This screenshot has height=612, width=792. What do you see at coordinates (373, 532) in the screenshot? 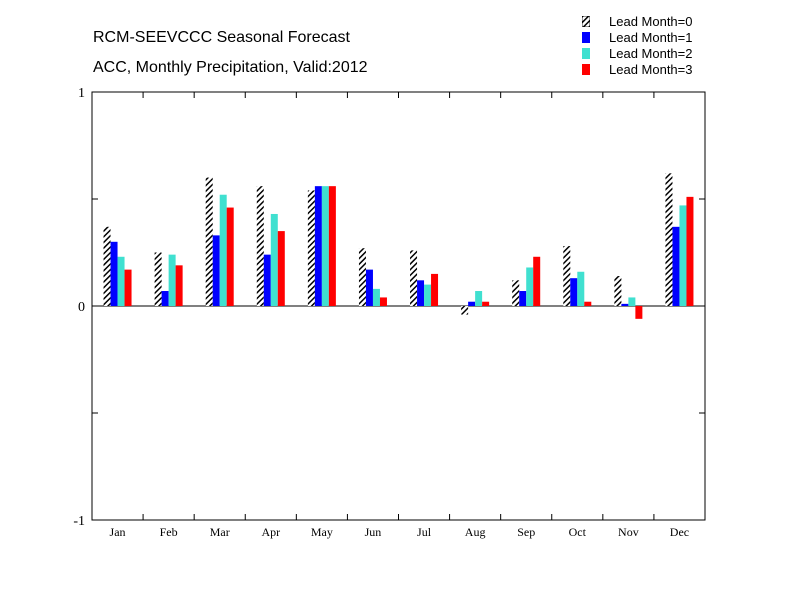
I see `x-tick-label-jun: Jun` at bounding box center [373, 532].